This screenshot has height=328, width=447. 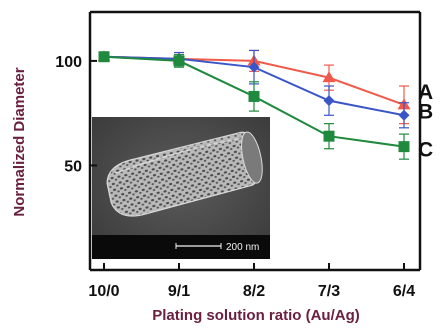 What do you see at coordinates (242, 247) in the screenshot?
I see `scale-bar-label: 200 nm` at bounding box center [242, 247].